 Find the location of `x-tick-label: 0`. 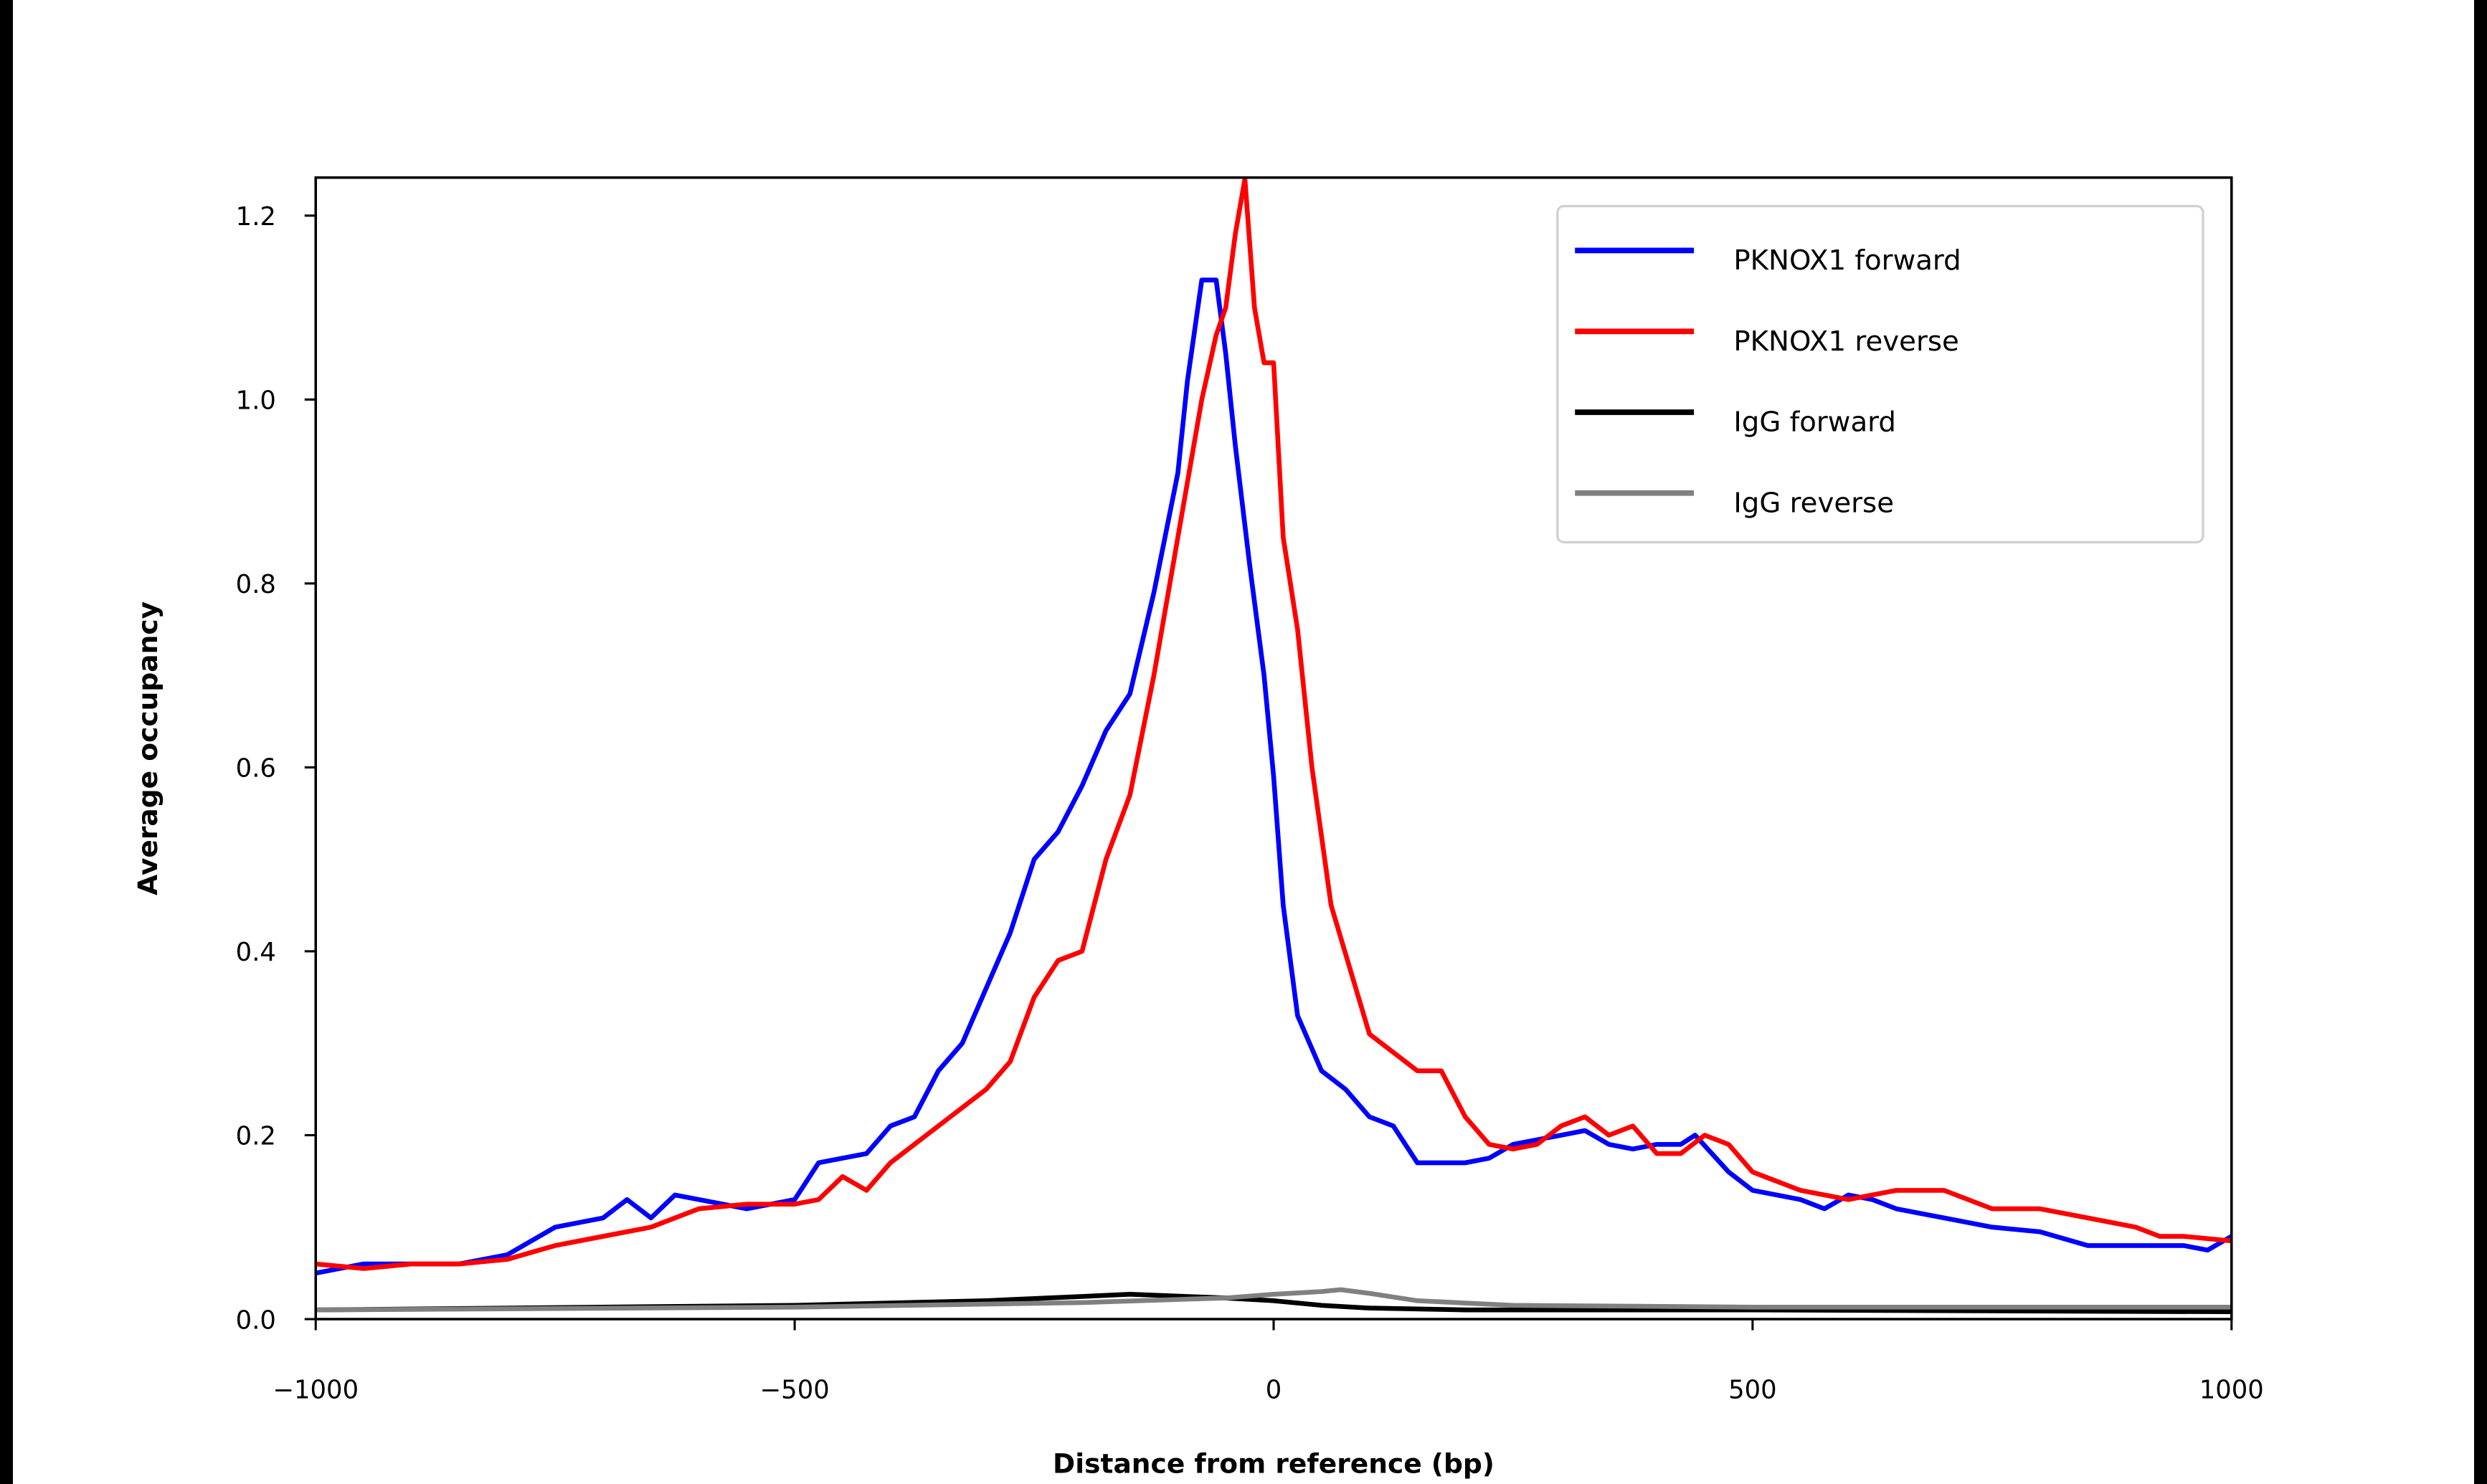

x-tick-label: 0 is located at coordinates (1274, 1391).